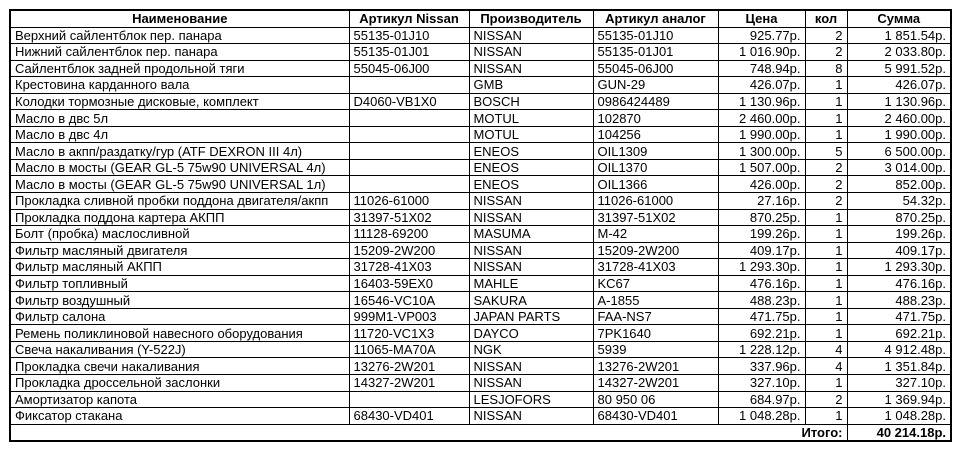 The image size is (958, 450). Describe the element at coordinates (531, 85) in the screenshot. I see `cell-manufacturer: GMB` at that location.